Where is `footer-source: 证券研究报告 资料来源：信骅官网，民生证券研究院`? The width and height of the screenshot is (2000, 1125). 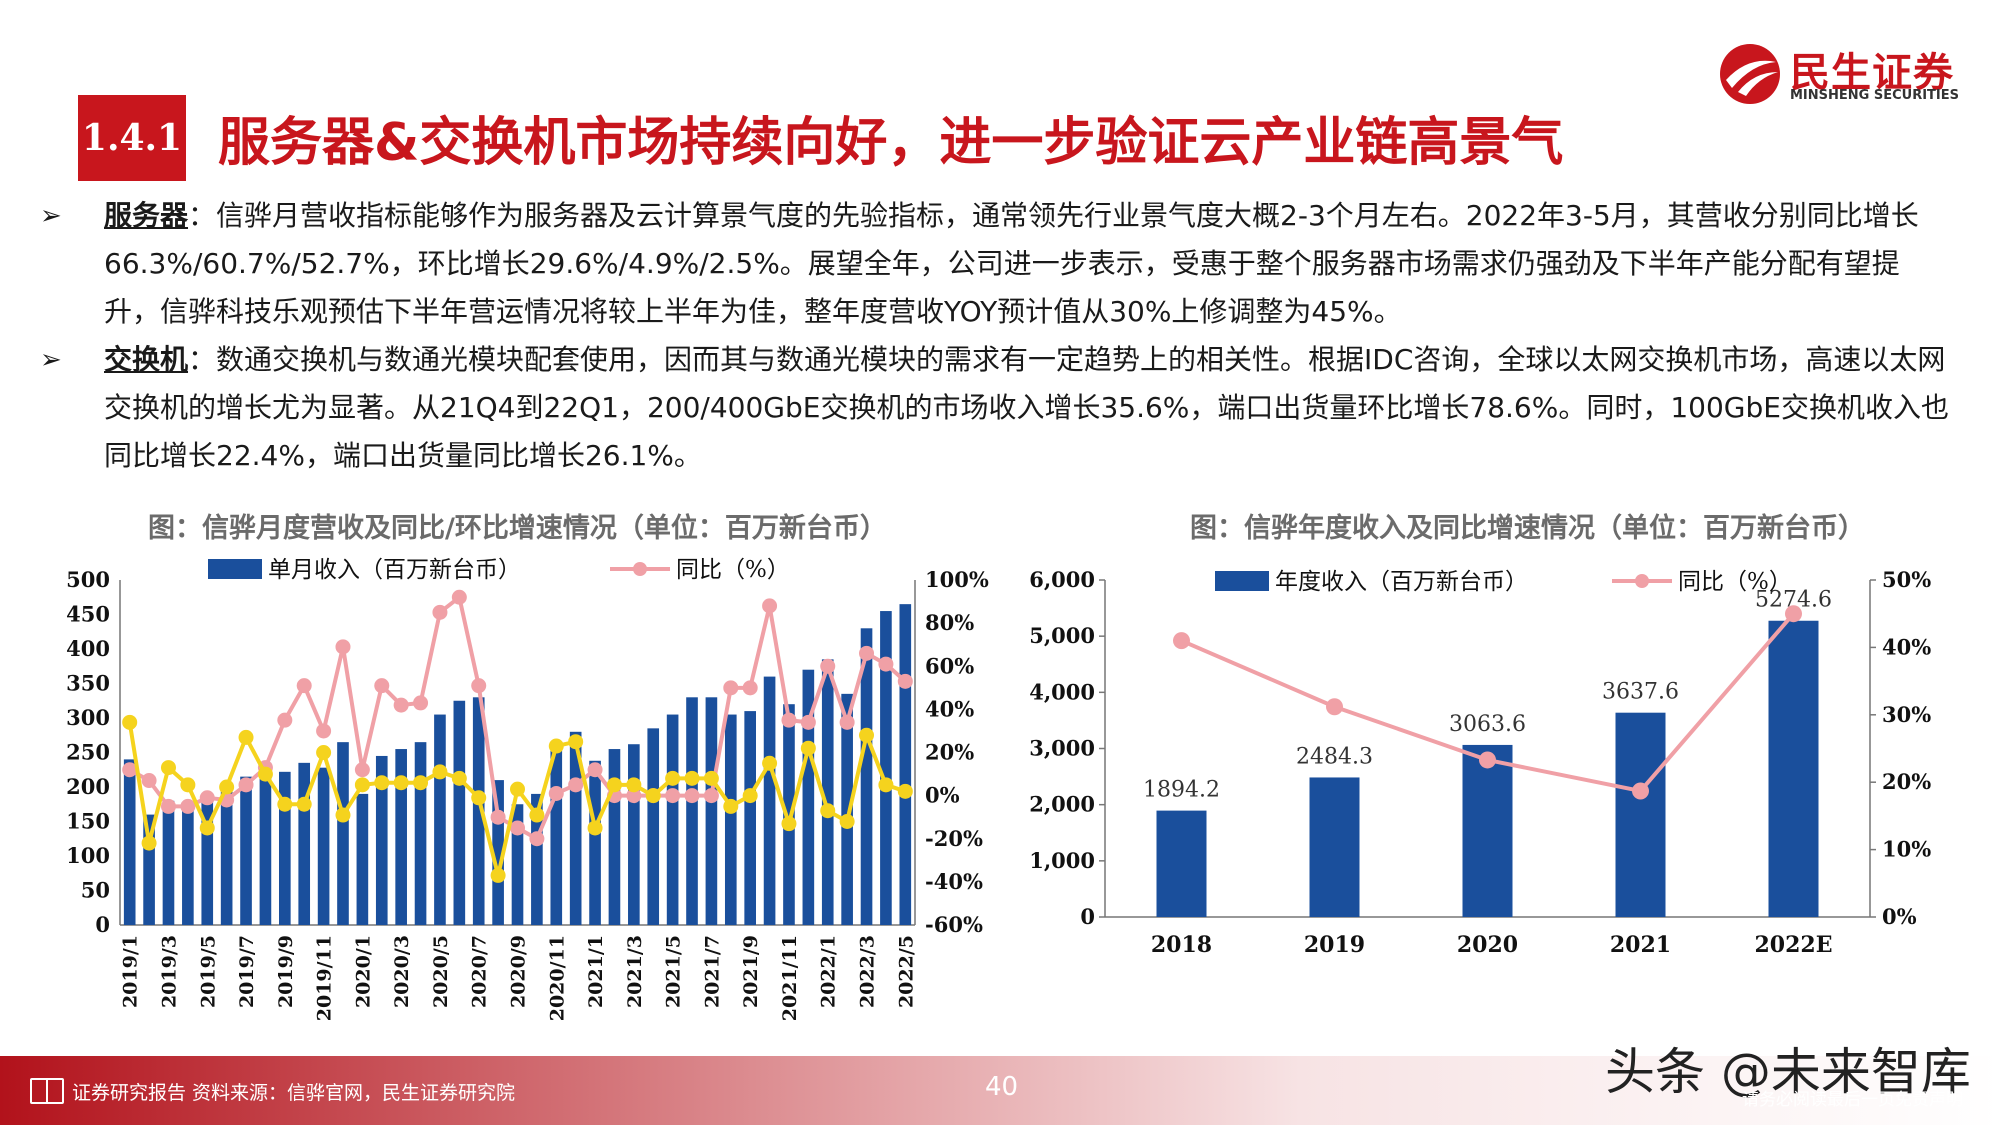 footer-source: 证券研究报告 资料来源：信骅官网，民生证券研究院 is located at coordinates (294, 1093).